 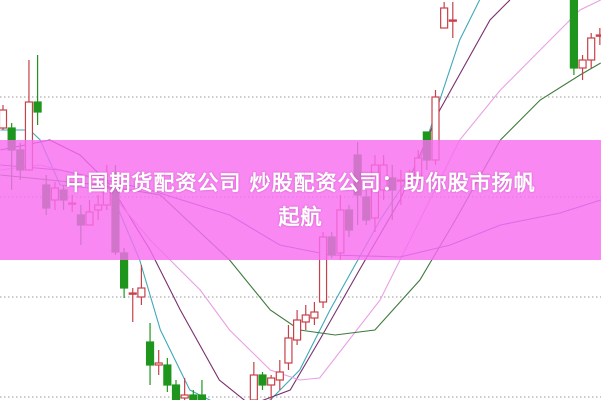 I want to click on banner-title-line1: 中国期货配资公司 炒股配资公司：助你股市扬帆, so click(x=300, y=183).